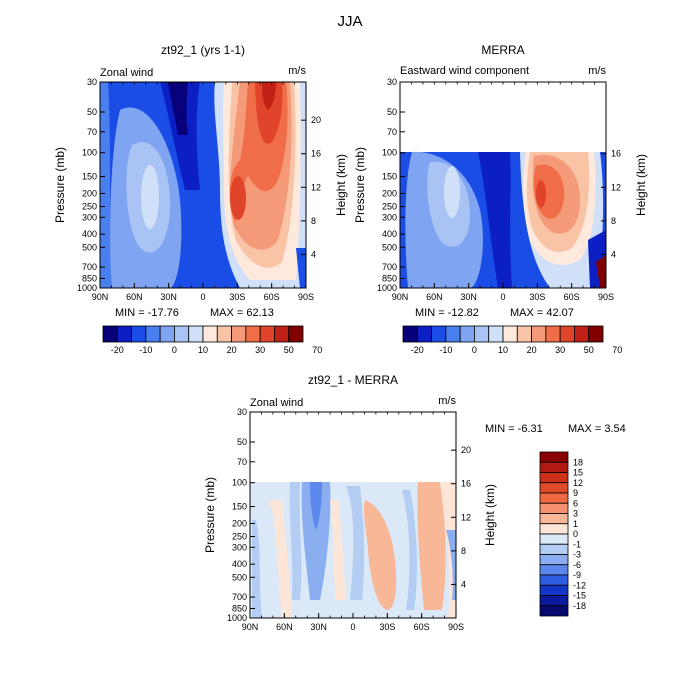  I want to click on y-tick-label: 70, so click(92, 132).